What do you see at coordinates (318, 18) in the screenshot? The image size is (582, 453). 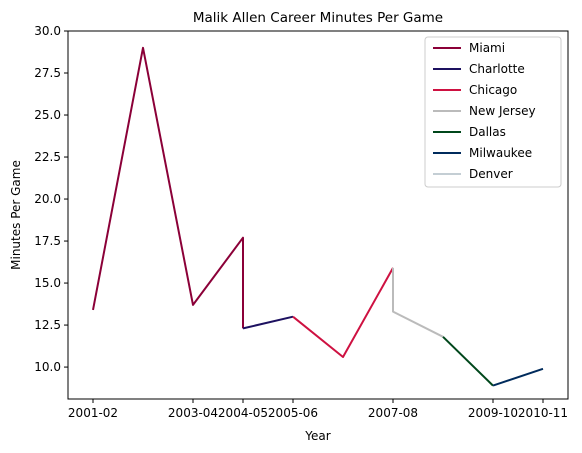 I see `chart-title: Malik Allen Career Minutes Per Game` at bounding box center [318, 18].